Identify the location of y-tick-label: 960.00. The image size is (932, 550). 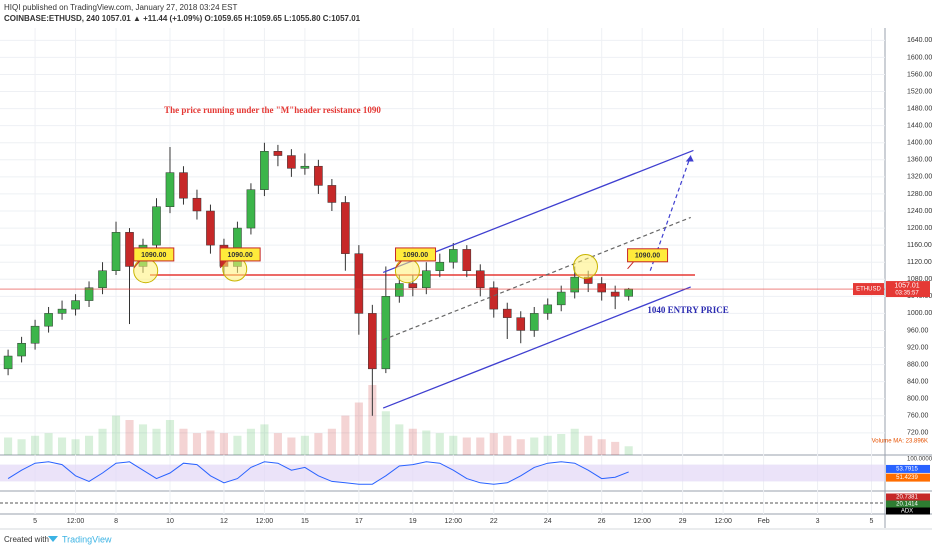
(918, 330).